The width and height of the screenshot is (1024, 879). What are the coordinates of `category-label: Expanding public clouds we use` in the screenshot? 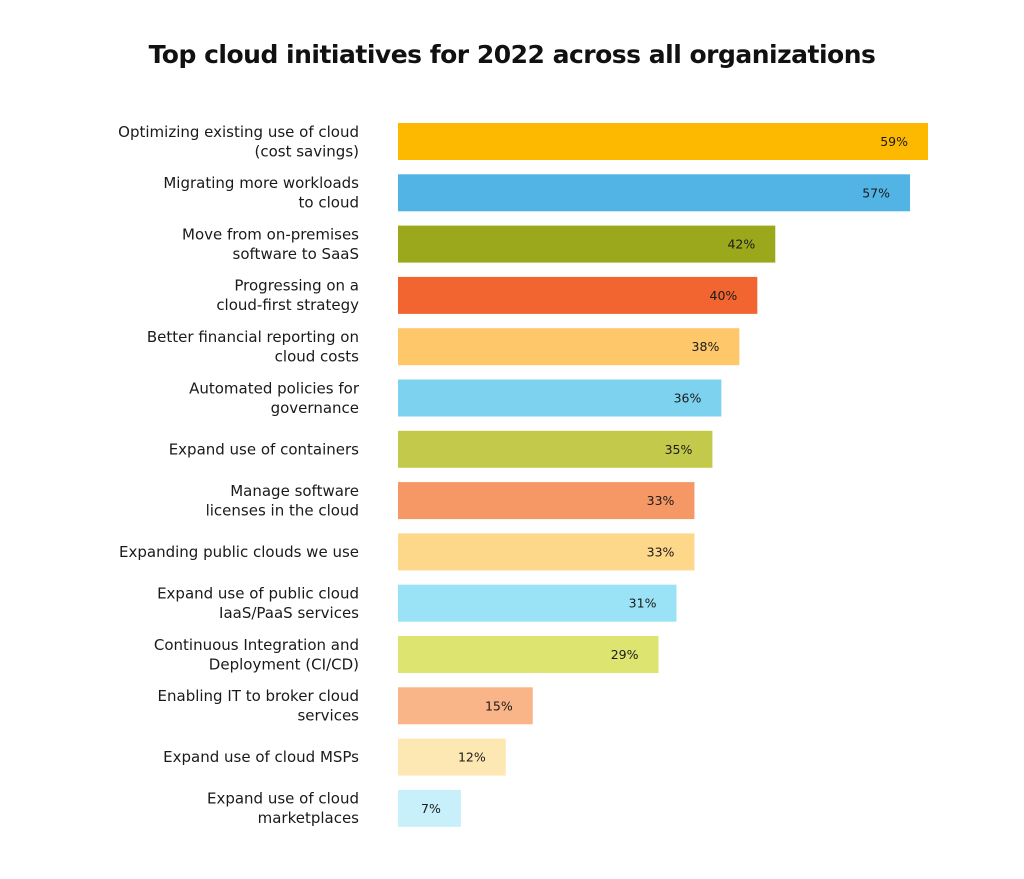 It's located at (239, 552).